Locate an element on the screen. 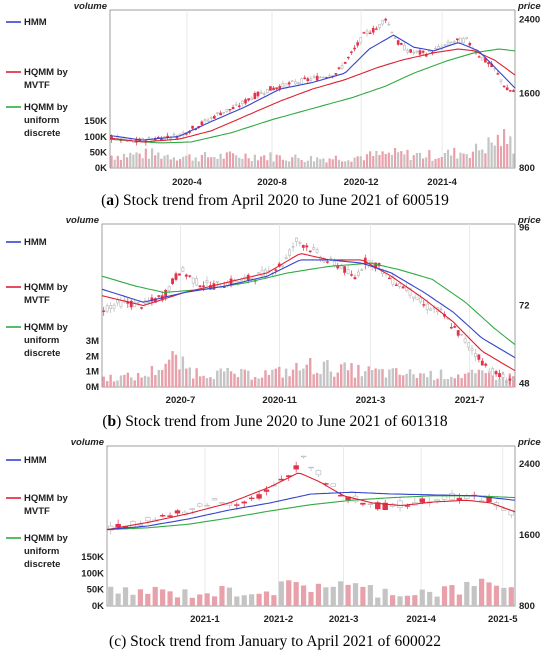  volume-tick-label: 3M is located at coordinates (92, 341).